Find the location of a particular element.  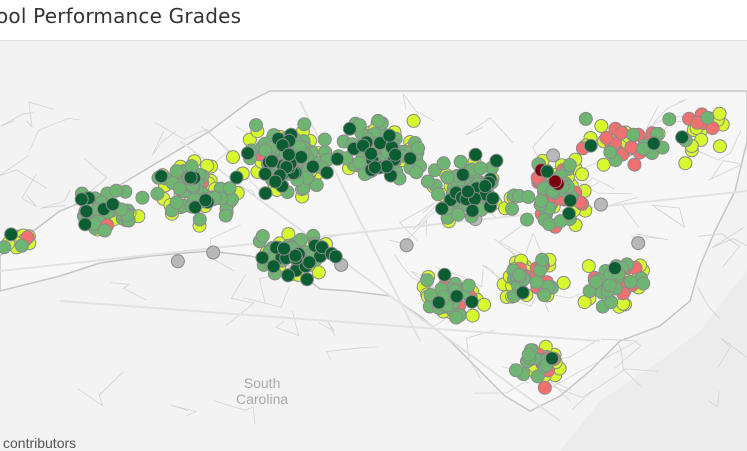

map-attribution: contributors is located at coordinates (40, 443).